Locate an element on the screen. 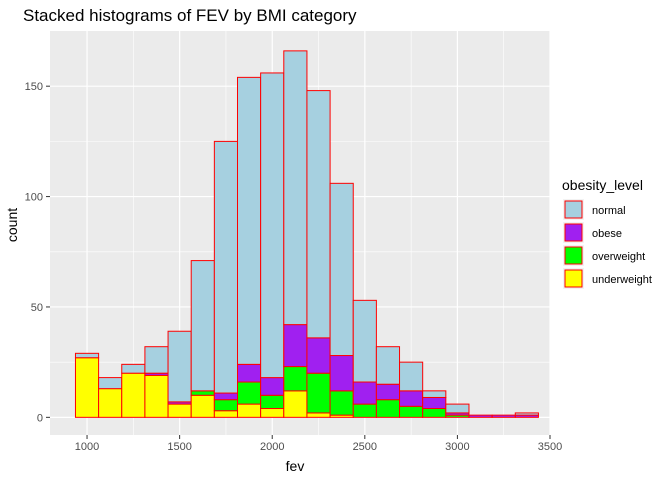 The height and width of the screenshot is (480, 672). legend-label-underweight: underweight is located at coordinates (622, 280).